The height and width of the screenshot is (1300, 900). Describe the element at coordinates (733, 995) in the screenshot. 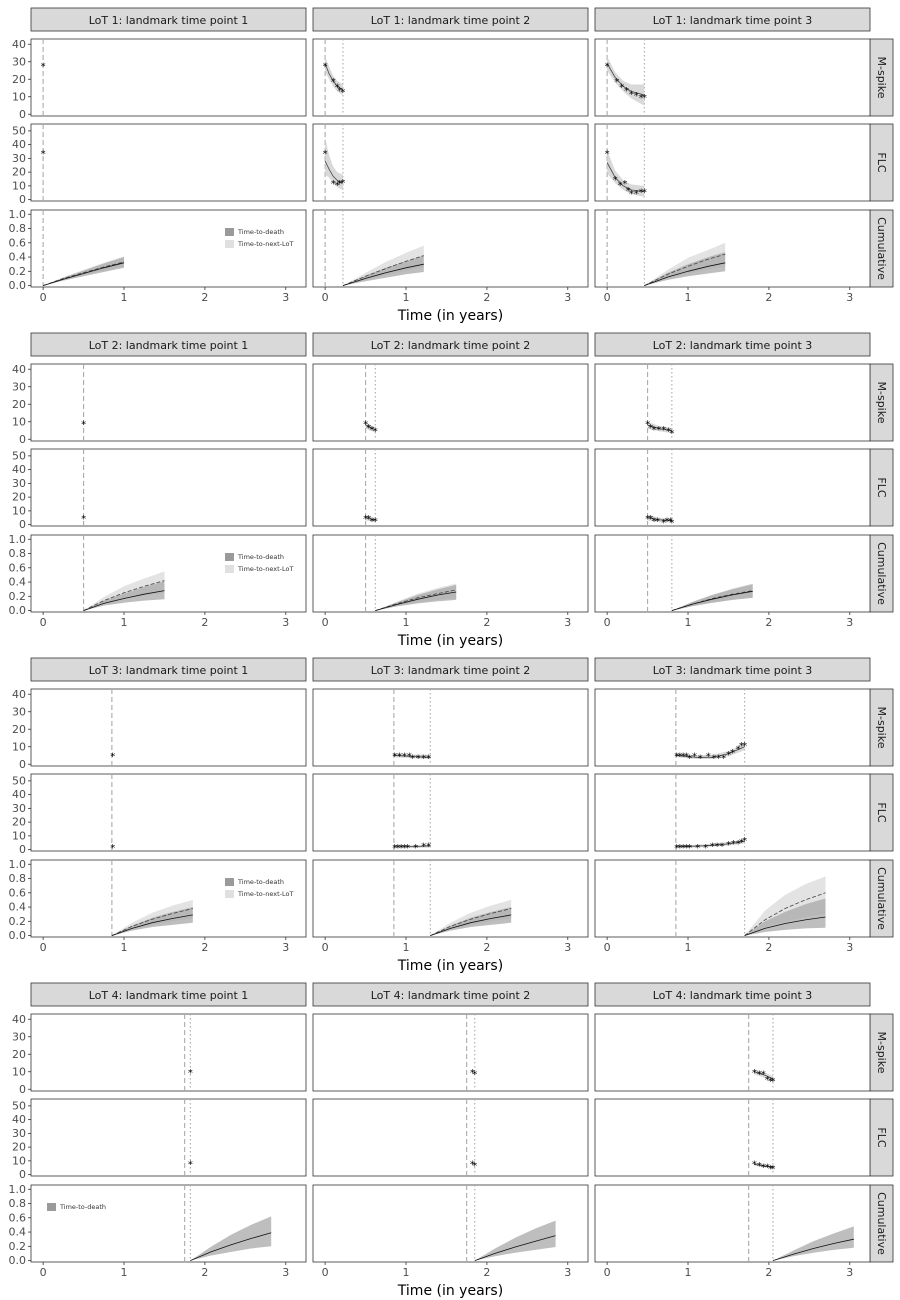

I see `panel-title: LoT 4: landmark time point 3` at that location.